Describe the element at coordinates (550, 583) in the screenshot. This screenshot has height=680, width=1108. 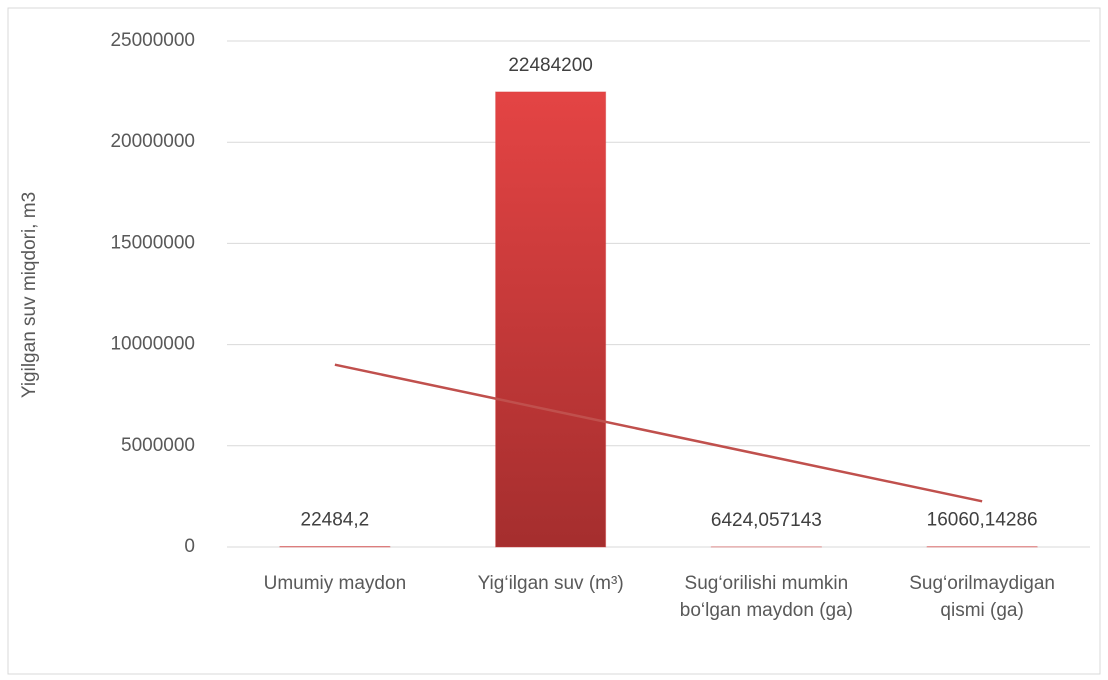
I see `x-tick-label: Yig‘ilgan suv (m³)` at that location.